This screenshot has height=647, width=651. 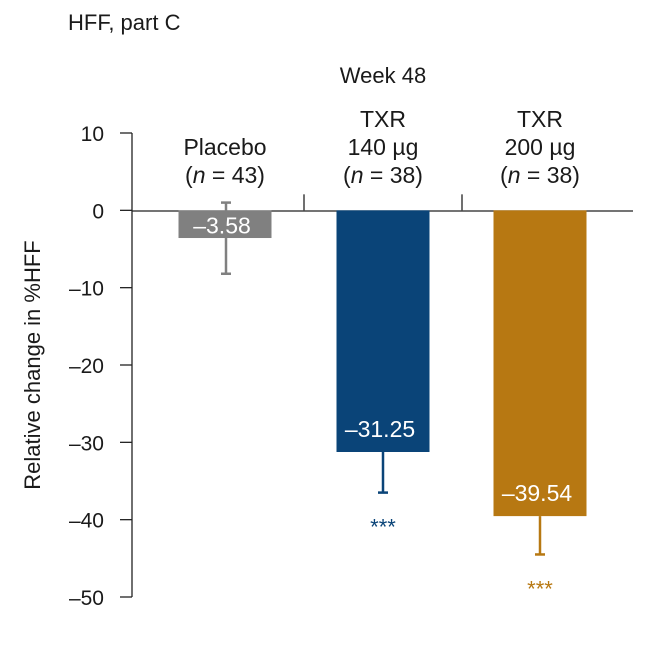 I want to click on bar-value-label: –31.25, so click(x=380, y=429).